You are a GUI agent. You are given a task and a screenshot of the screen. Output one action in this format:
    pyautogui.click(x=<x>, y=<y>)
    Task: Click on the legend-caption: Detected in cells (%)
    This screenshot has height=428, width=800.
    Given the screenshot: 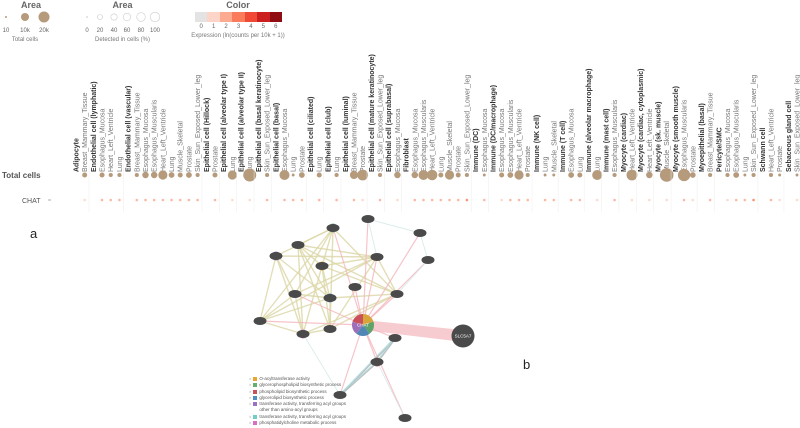 What is the action you would take?
    pyautogui.click(x=122, y=40)
    